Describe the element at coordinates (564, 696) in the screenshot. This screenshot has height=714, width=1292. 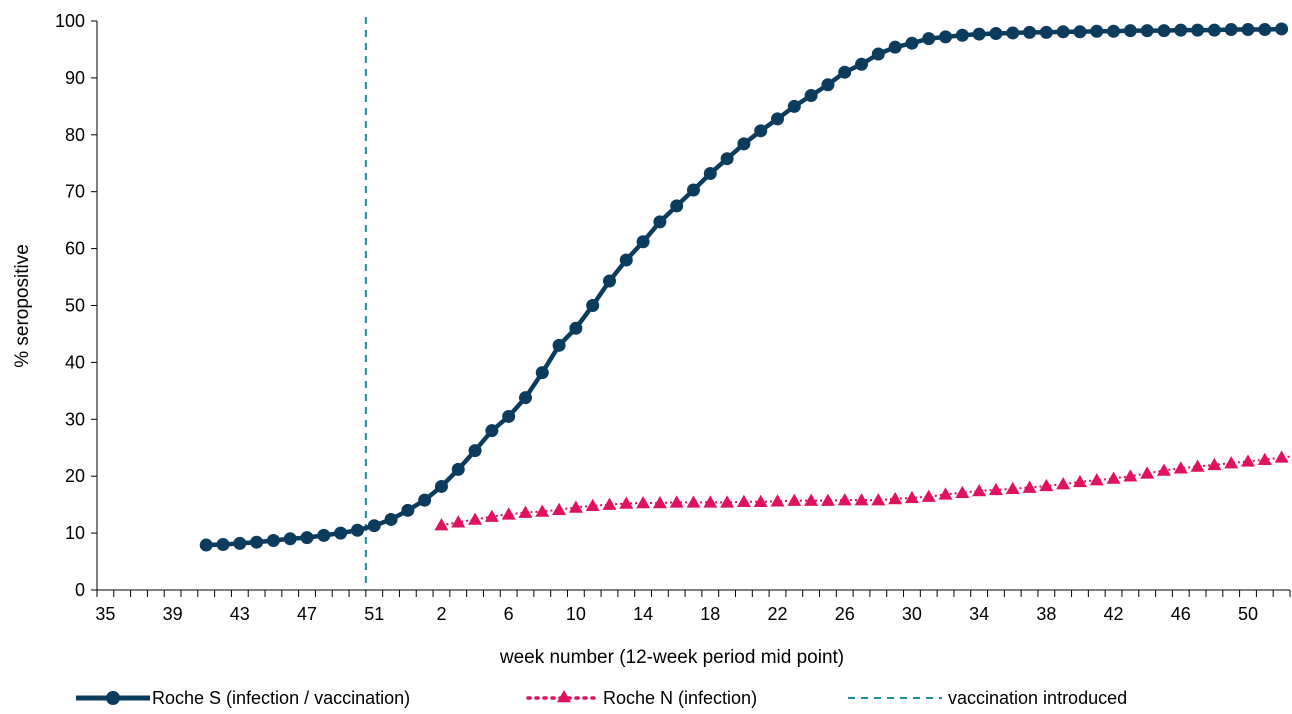
I see `legend-marker-roche-n` at that location.